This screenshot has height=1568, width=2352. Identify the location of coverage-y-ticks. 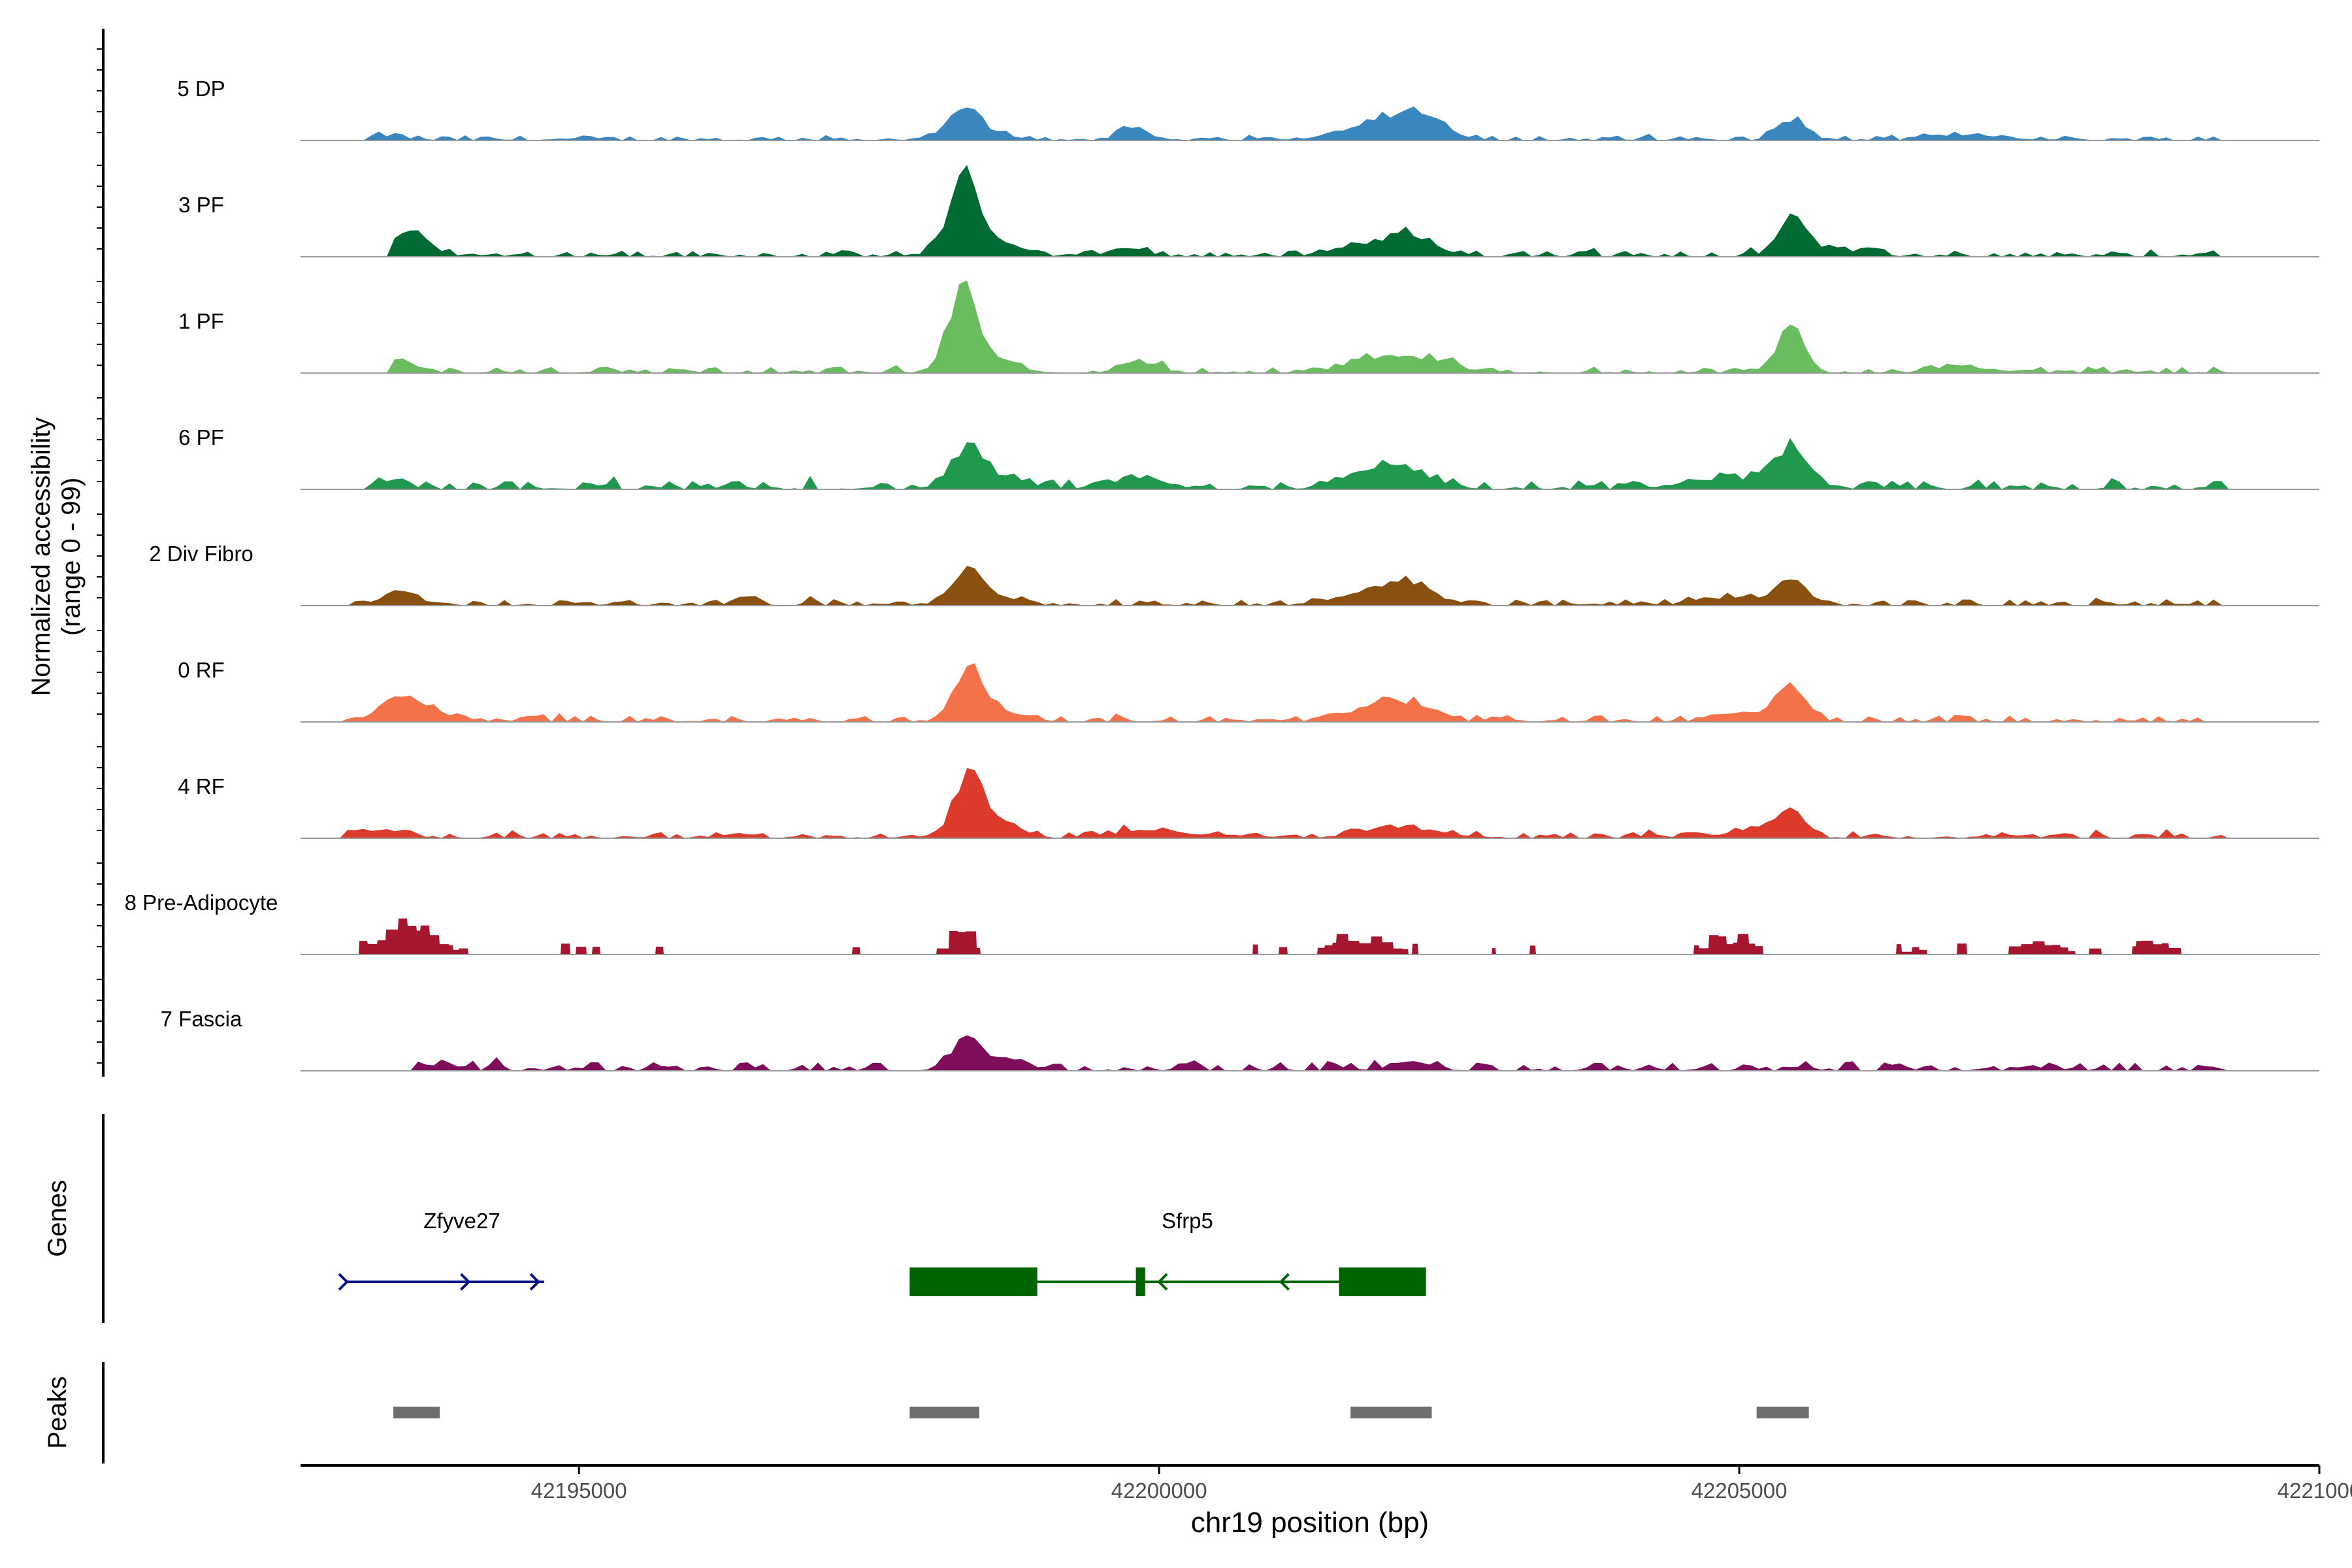
(100, 556).